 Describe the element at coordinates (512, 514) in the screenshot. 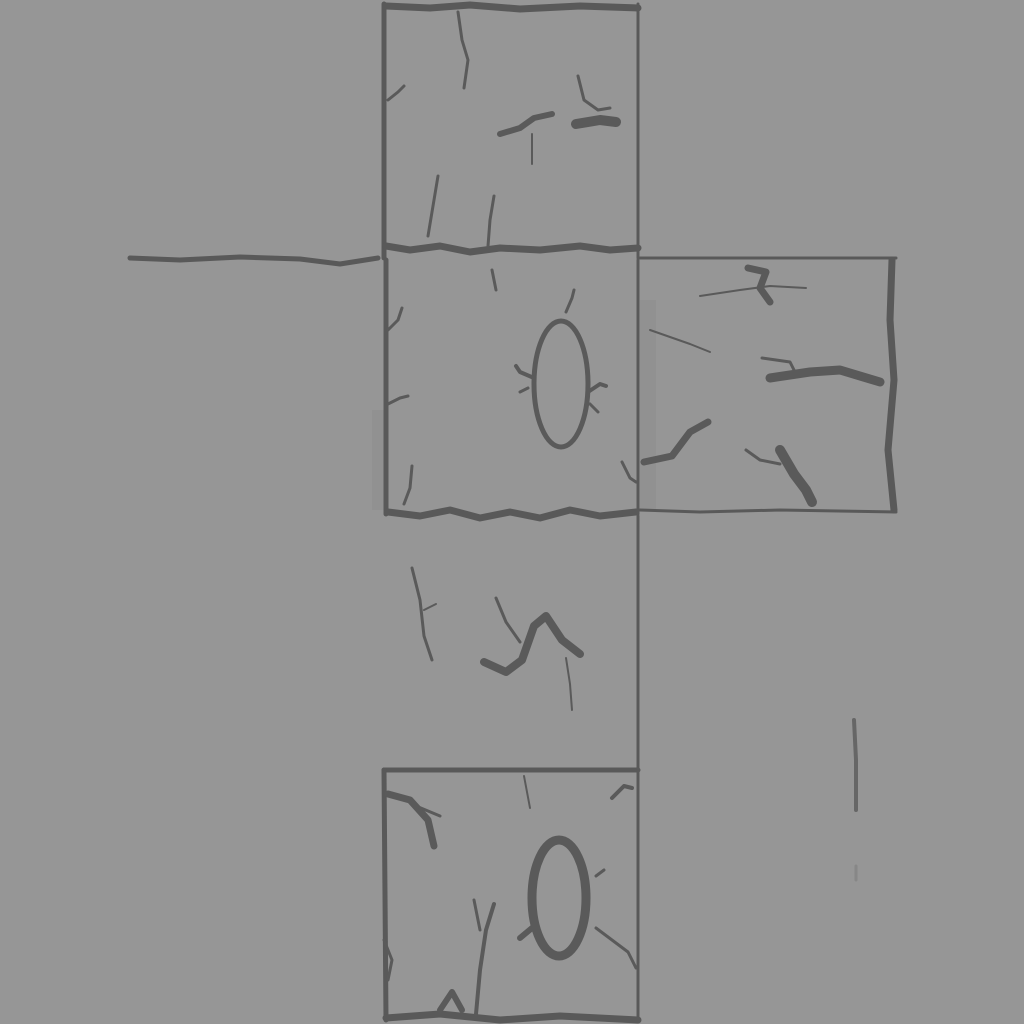

I see `face-front-edge-bottom` at that location.